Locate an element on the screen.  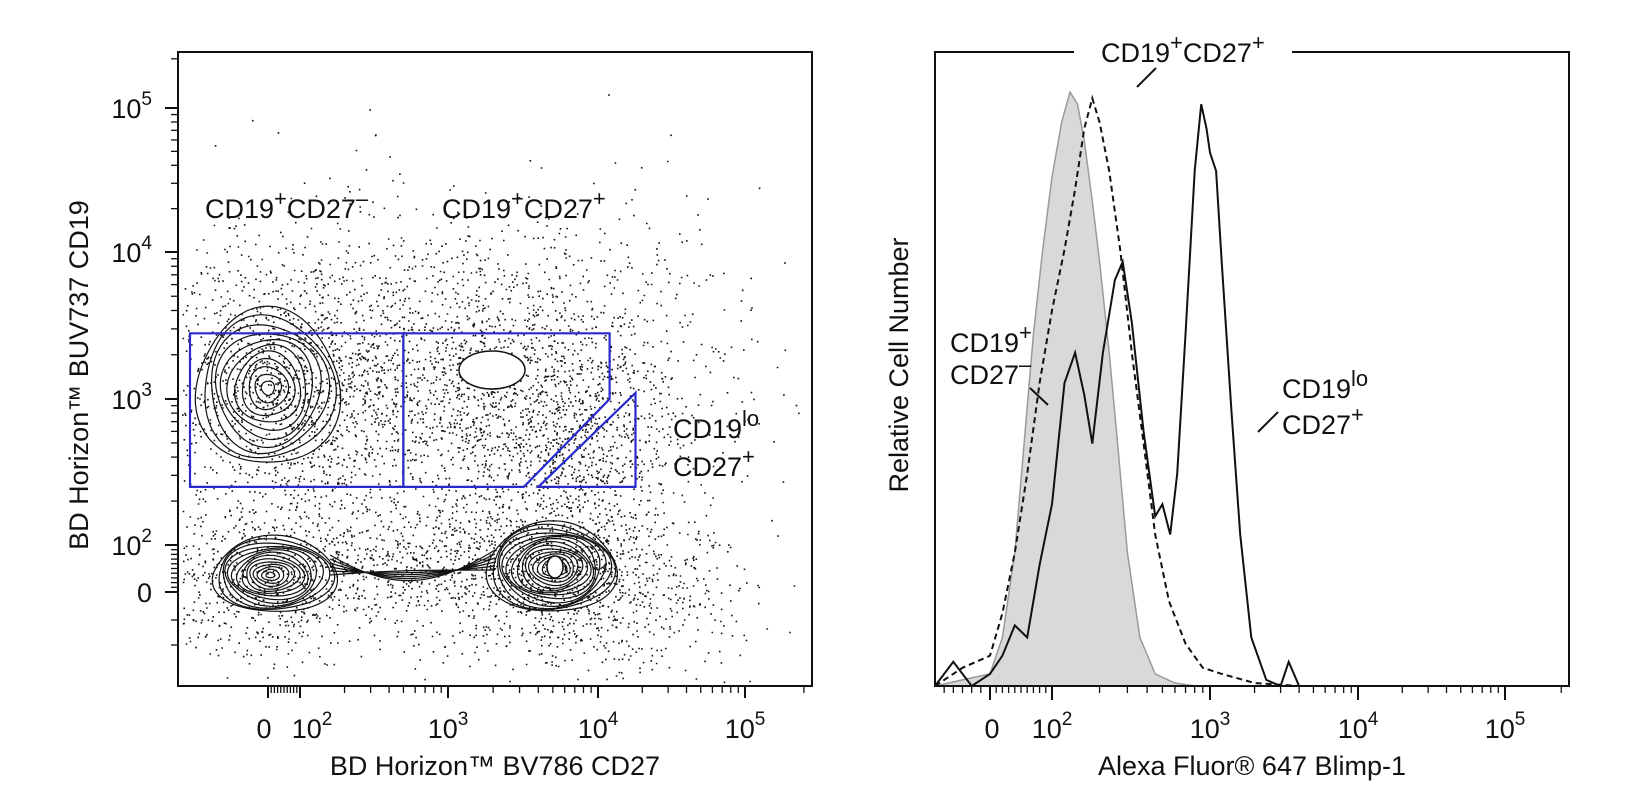
dot-plot-y-tick-label: 10³ is located at coordinates (131, 397).